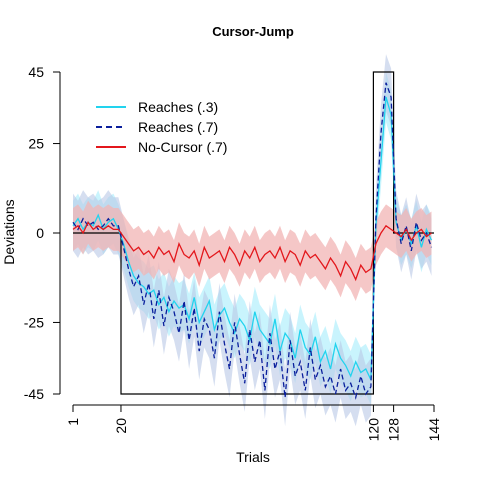 This screenshot has width=480, height=480. I want to click on legend: Reaches (.3) Reaches (.7) No-Cursor (.7), so click(161, 127).